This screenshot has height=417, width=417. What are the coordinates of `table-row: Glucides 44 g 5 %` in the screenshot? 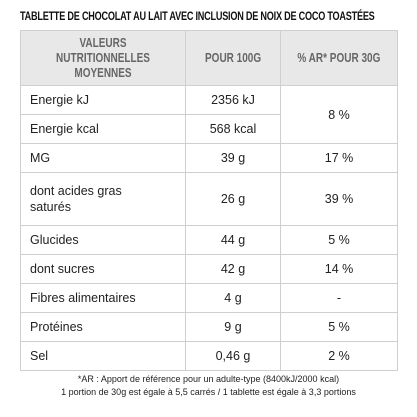 It's located at (209, 240).